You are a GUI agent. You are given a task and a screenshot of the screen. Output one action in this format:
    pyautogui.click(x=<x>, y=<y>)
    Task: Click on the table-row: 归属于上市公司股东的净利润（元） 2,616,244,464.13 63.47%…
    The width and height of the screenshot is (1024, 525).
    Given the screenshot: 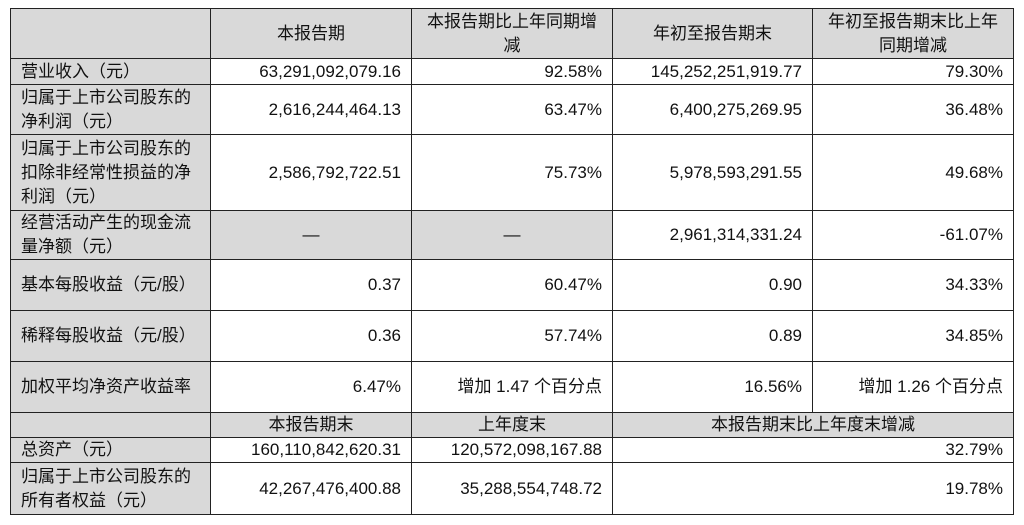 What is the action you would take?
    pyautogui.click(x=512, y=109)
    